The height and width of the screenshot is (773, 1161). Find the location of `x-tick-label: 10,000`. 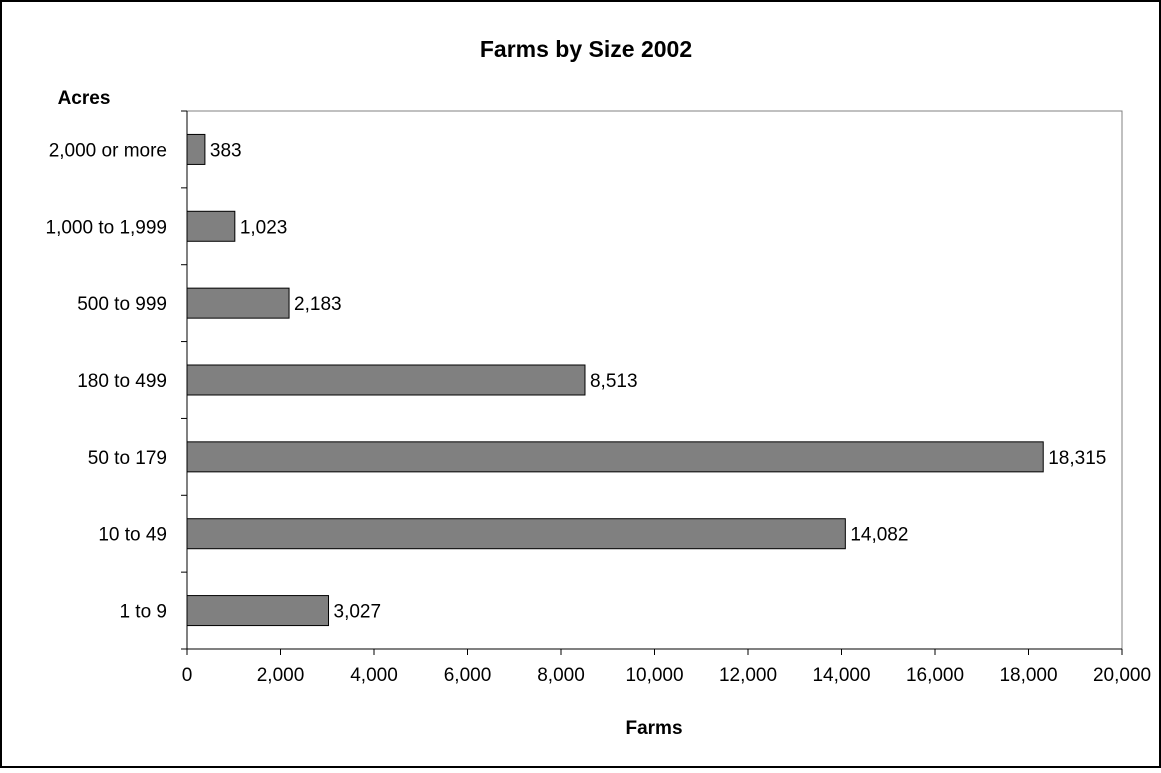

x-tick-label: 10,000 is located at coordinates (654, 675).